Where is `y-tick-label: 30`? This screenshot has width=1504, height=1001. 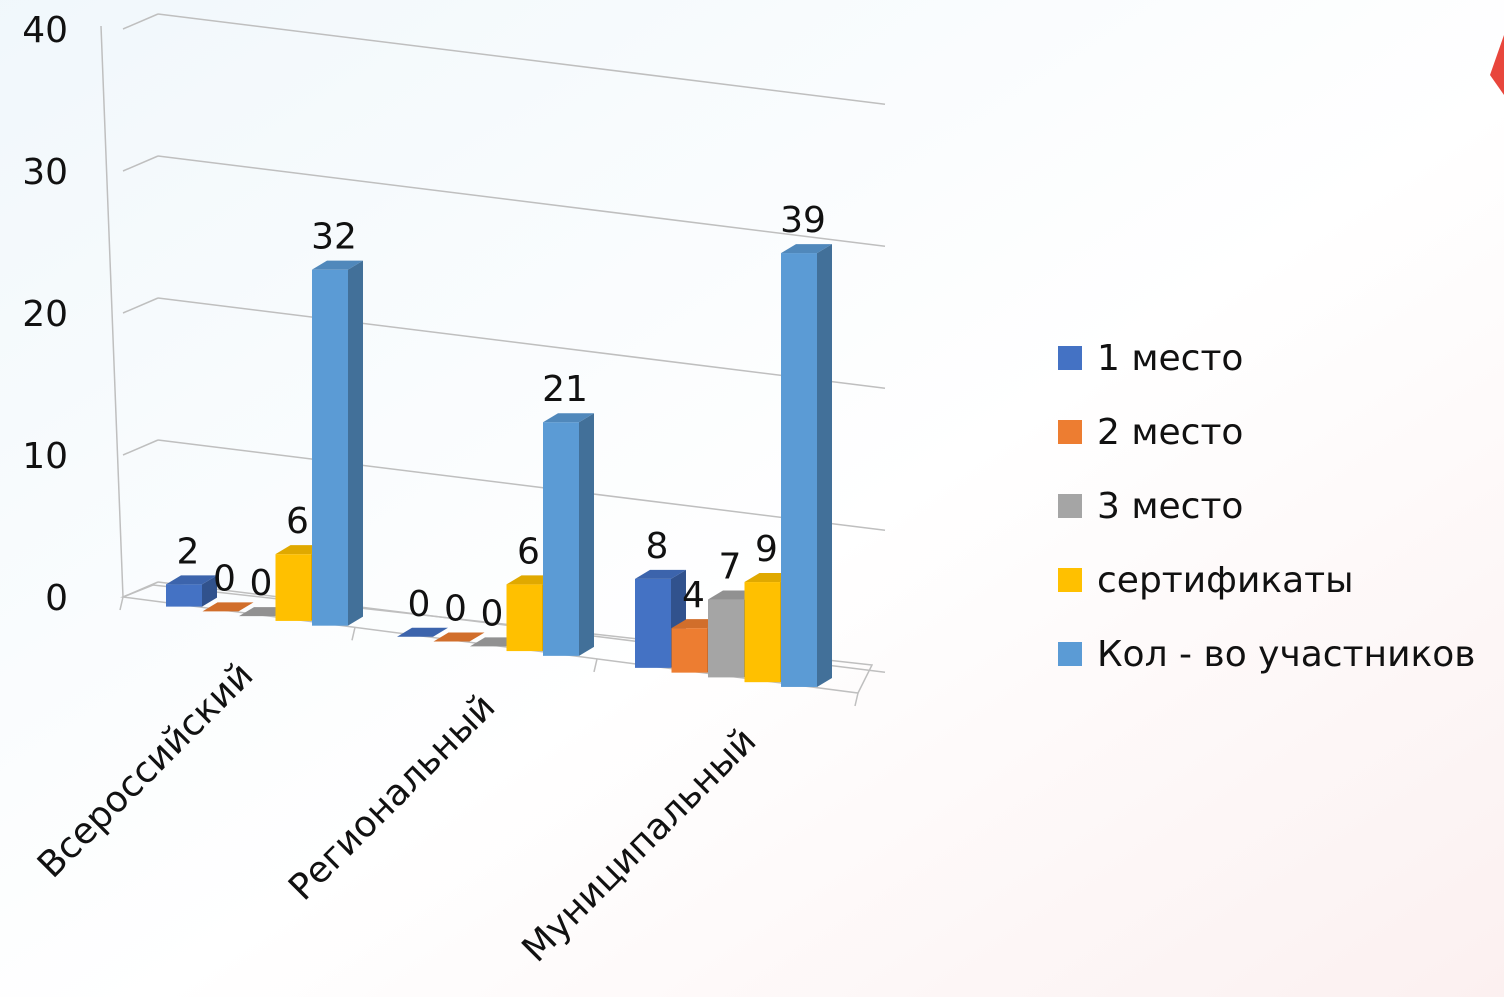
y-tick-label: 30 is located at coordinates (45, 172).